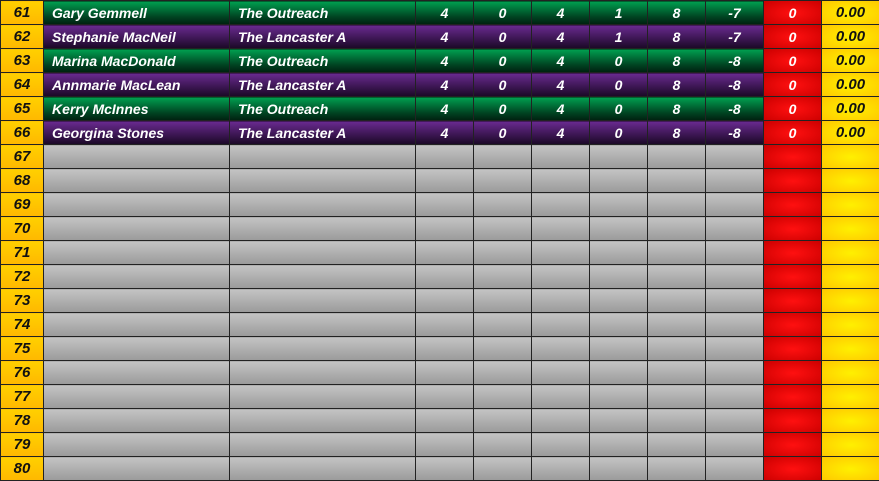 This screenshot has width=879, height=481. Describe the element at coordinates (22, 324) in the screenshot. I see `position-cell: 74` at that location.